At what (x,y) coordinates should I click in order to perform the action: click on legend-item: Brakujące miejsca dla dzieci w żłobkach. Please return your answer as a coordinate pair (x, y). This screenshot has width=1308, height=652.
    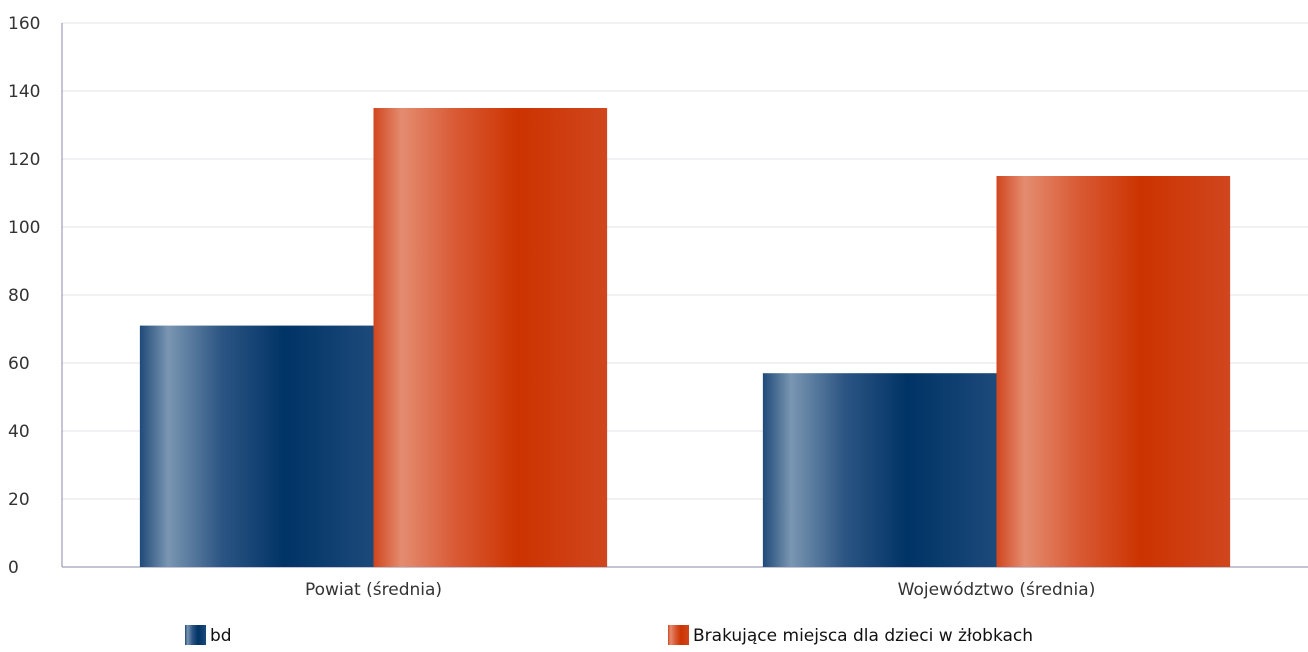
    Looking at the image, I should click on (850, 635).